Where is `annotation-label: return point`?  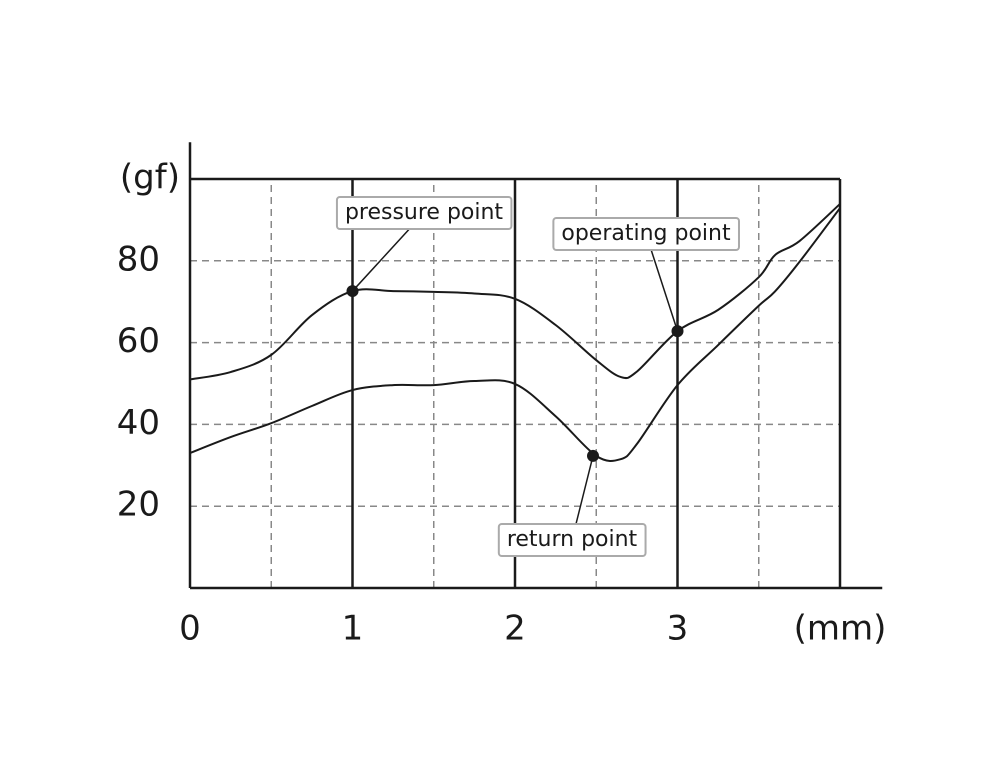
annotation-label: return point is located at coordinates (572, 539).